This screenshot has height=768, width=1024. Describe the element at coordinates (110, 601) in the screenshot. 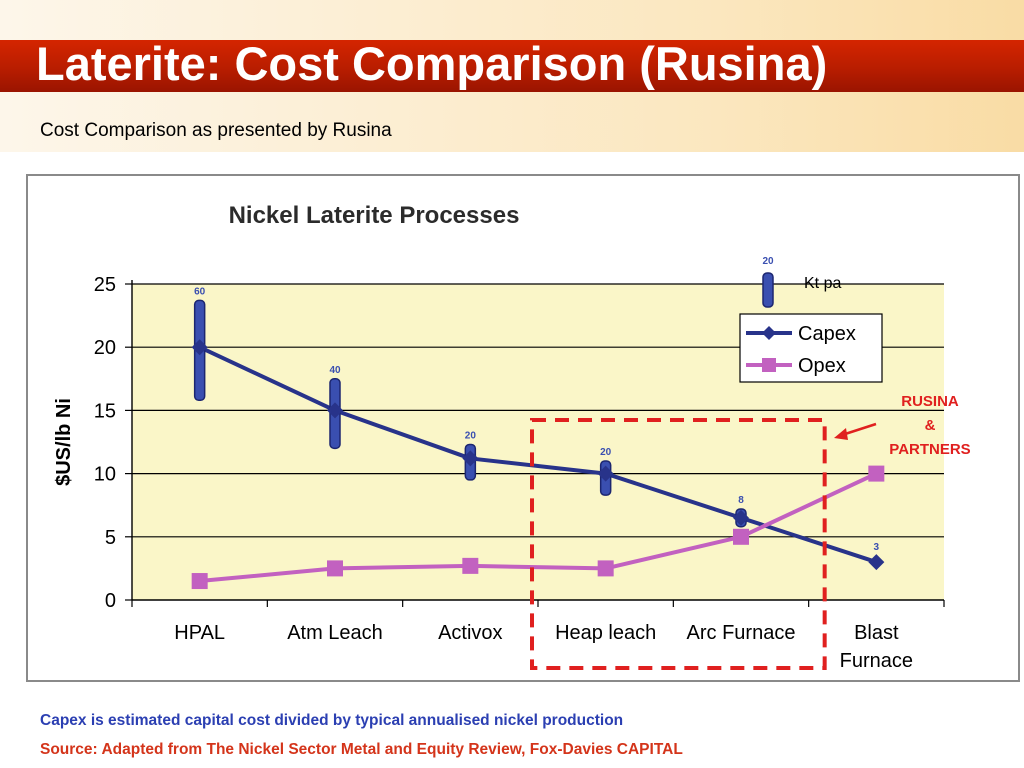

I see `y-tick-label: 0` at that location.